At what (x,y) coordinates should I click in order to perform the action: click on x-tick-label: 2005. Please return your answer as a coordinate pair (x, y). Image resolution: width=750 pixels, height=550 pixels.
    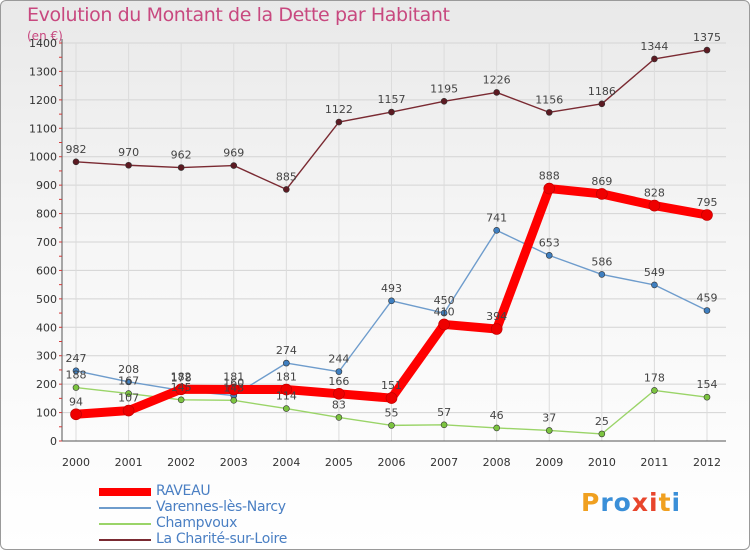
    Looking at the image, I should click on (339, 462).